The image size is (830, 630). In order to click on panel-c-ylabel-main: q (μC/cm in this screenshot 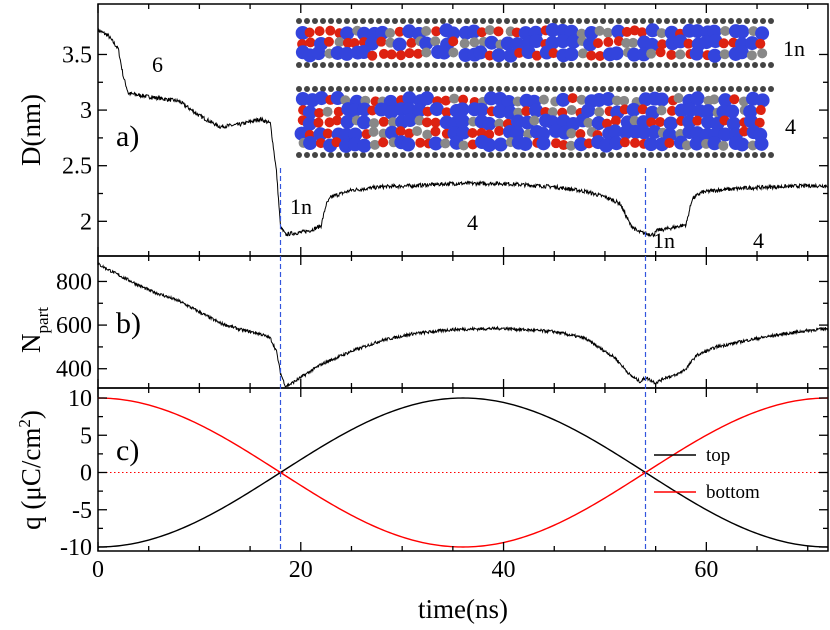, I will do `click(31, 479)`.